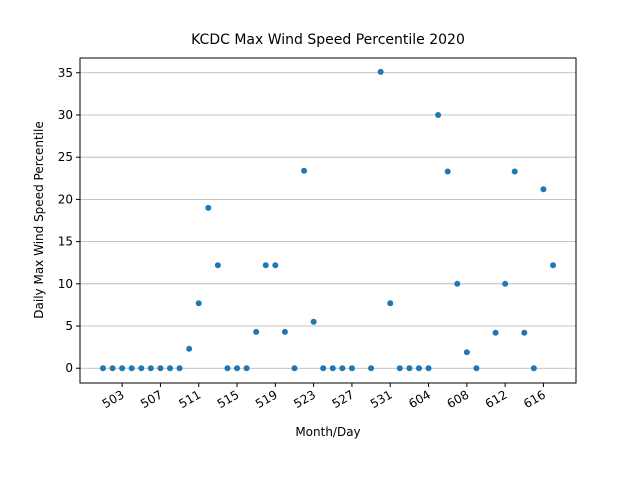 Image resolution: width=640 pixels, height=480 pixels. What do you see at coordinates (65, 73) in the screenshot?
I see `y-tick-label: 35` at bounding box center [65, 73].